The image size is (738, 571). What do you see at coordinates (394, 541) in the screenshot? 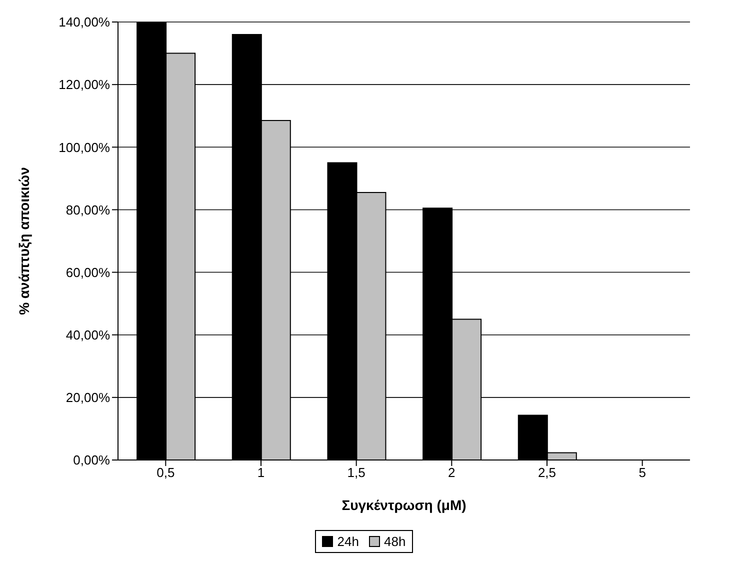
I see `legend-label: 48h` at bounding box center [394, 541].